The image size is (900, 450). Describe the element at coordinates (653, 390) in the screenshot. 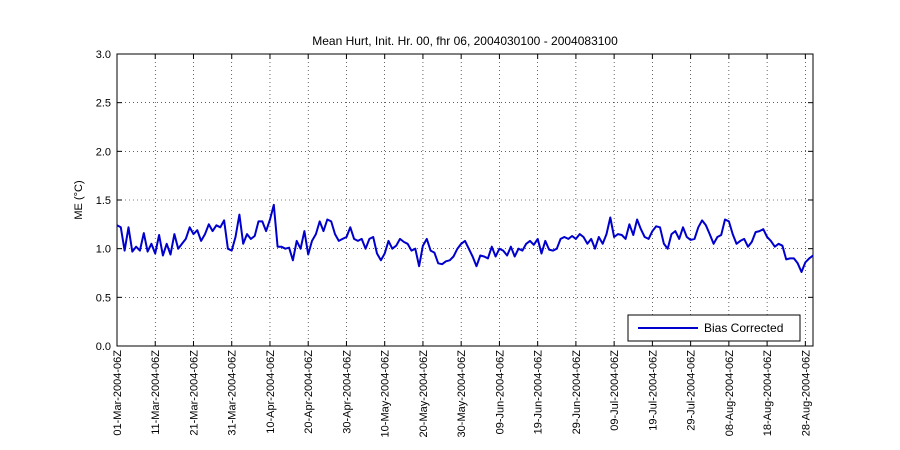

I see `x-tick-label: 19-Jul-2004-06Z` at that location.